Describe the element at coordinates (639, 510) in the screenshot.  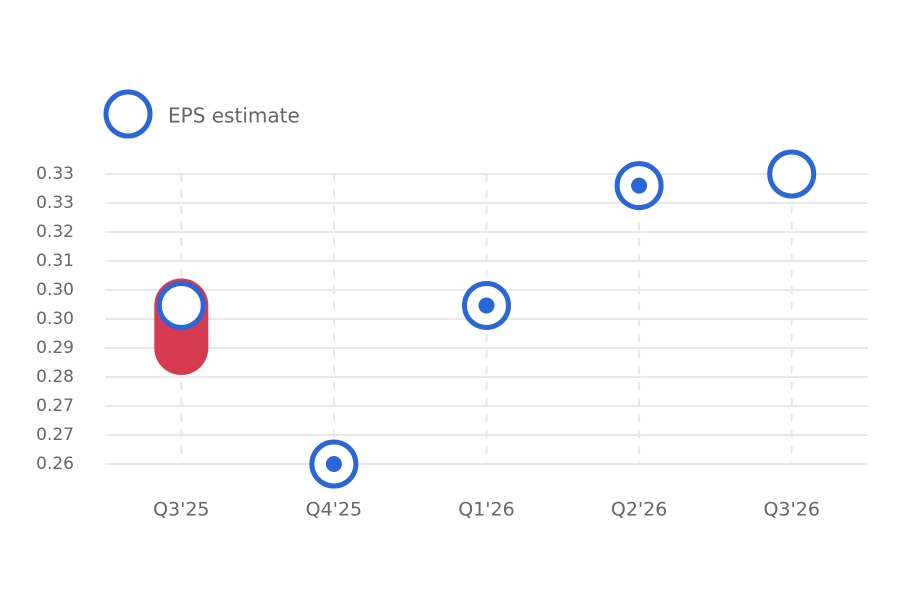
I see `x-tick-label: Q2'26` at that location.